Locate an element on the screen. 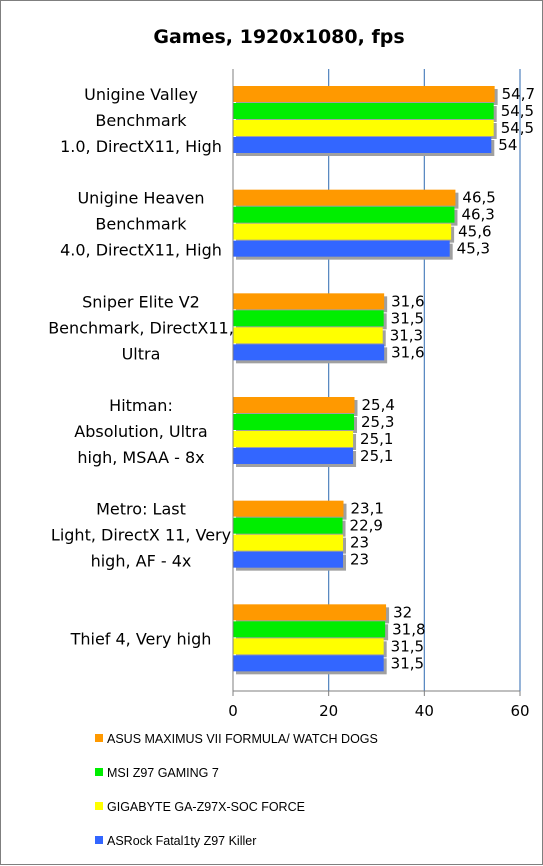 This screenshot has width=543, height=866. data-label: 25,4 is located at coordinates (377, 405).